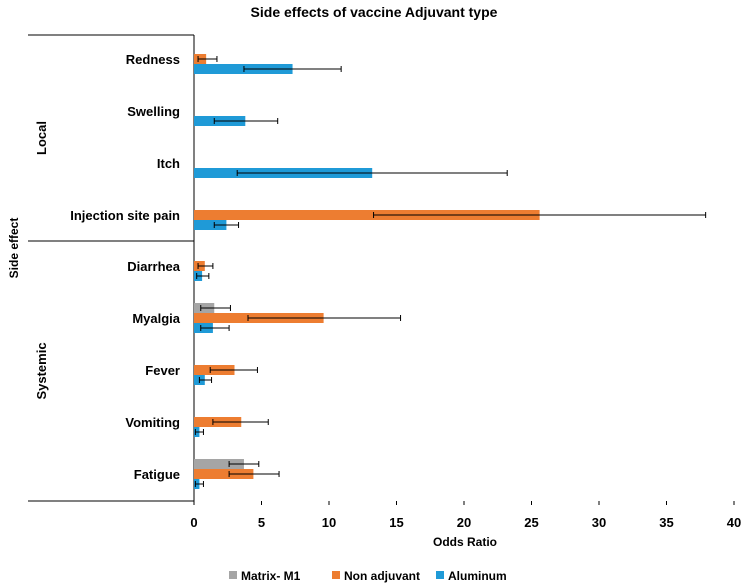 The width and height of the screenshot is (748, 587). Describe the element at coordinates (329, 522) in the screenshot. I see `x-tick-label: 10` at that location.